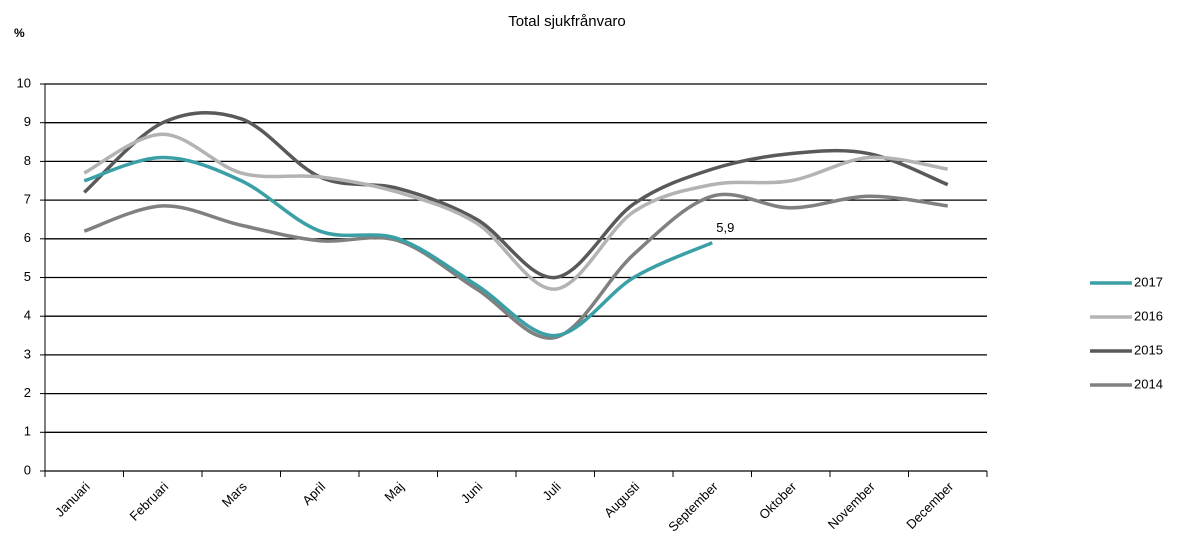  Describe the element at coordinates (1148, 315) in the screenshot. I see `legend-label: 2016` at that location.